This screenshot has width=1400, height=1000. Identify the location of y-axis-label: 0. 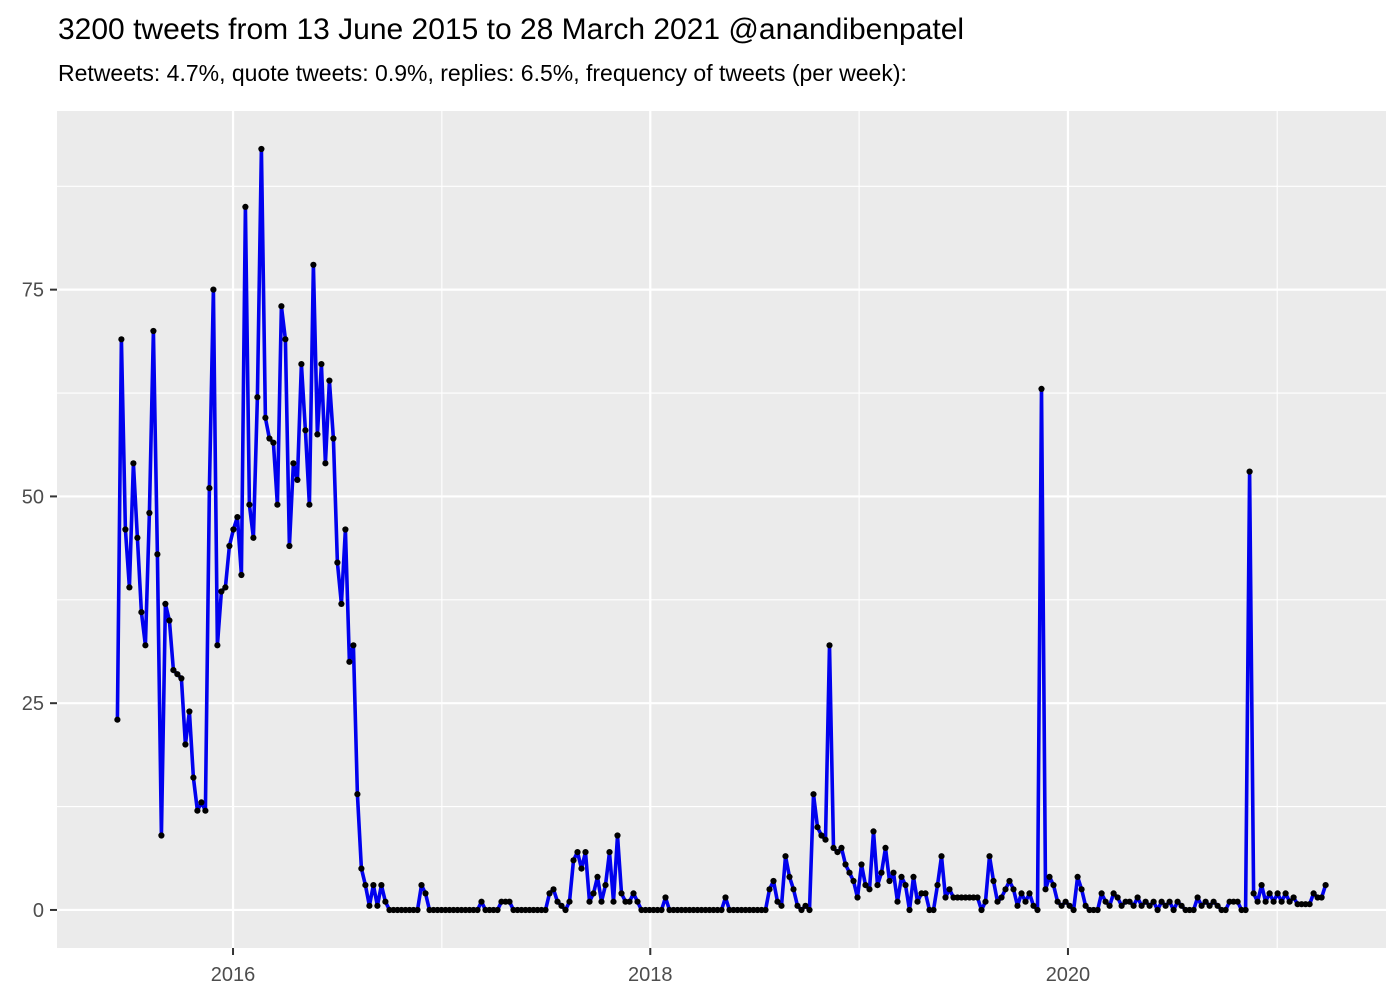
(38, 911).